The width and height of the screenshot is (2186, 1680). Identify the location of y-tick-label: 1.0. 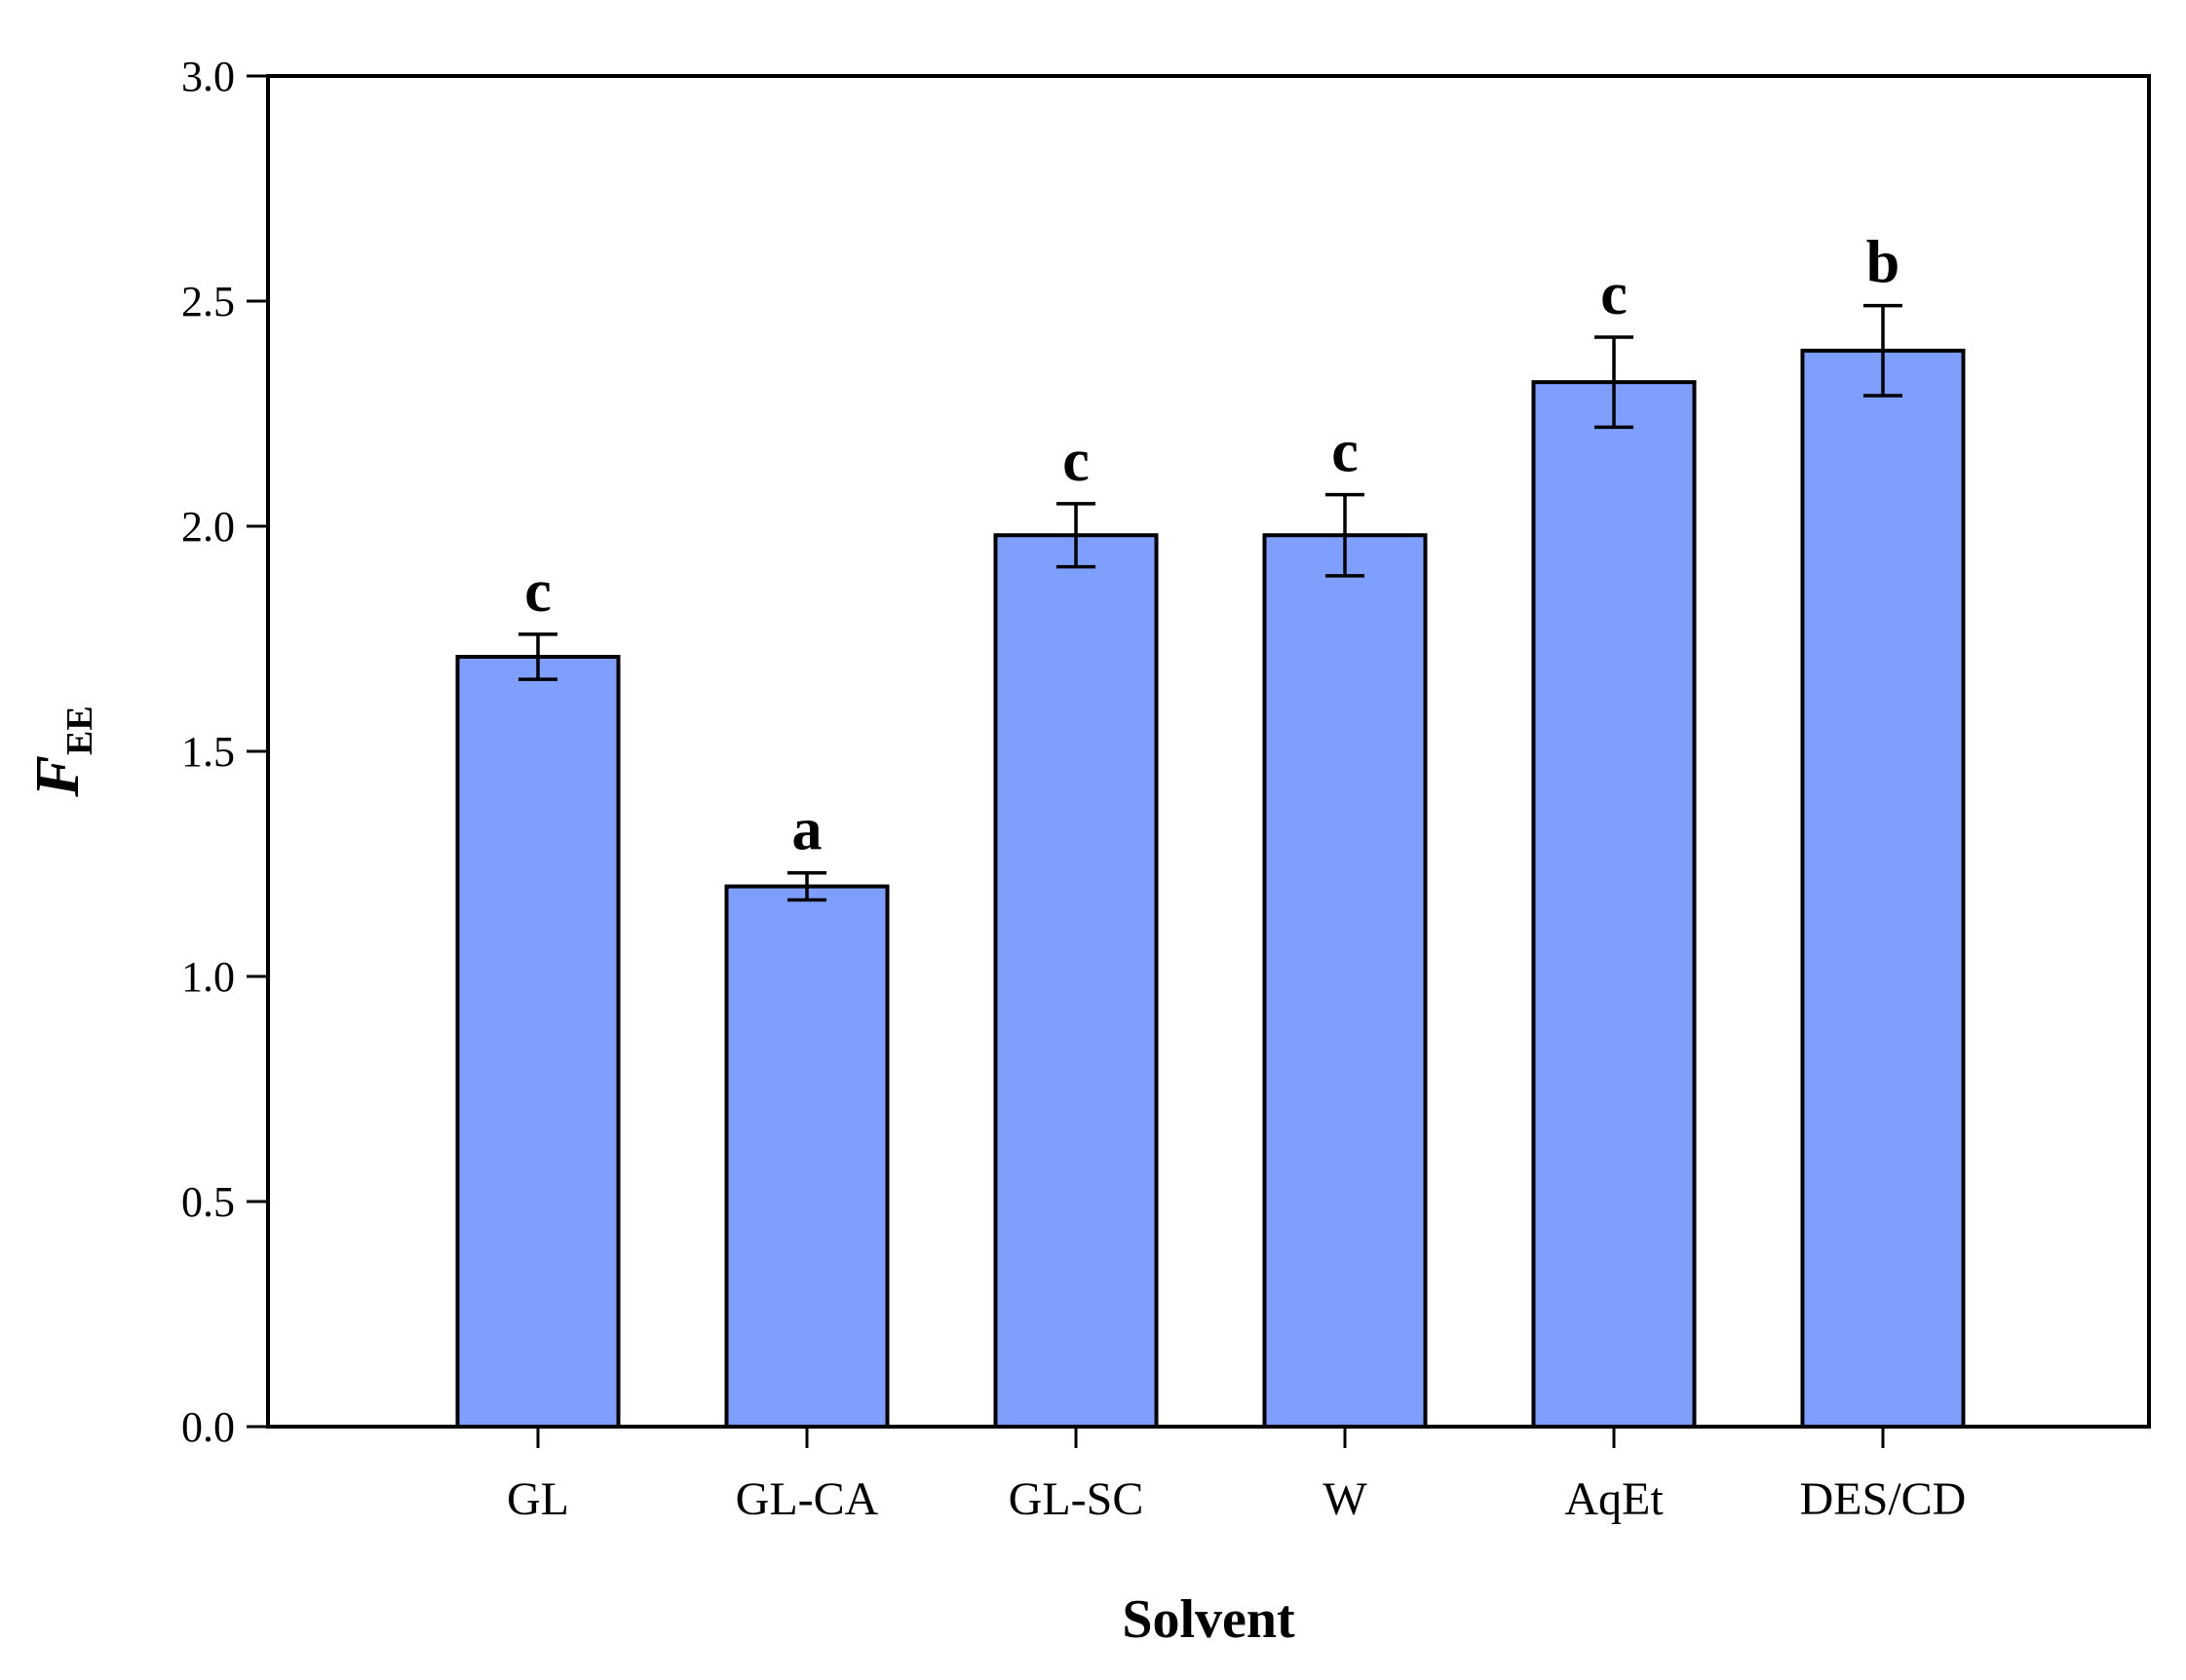
(208, 977).